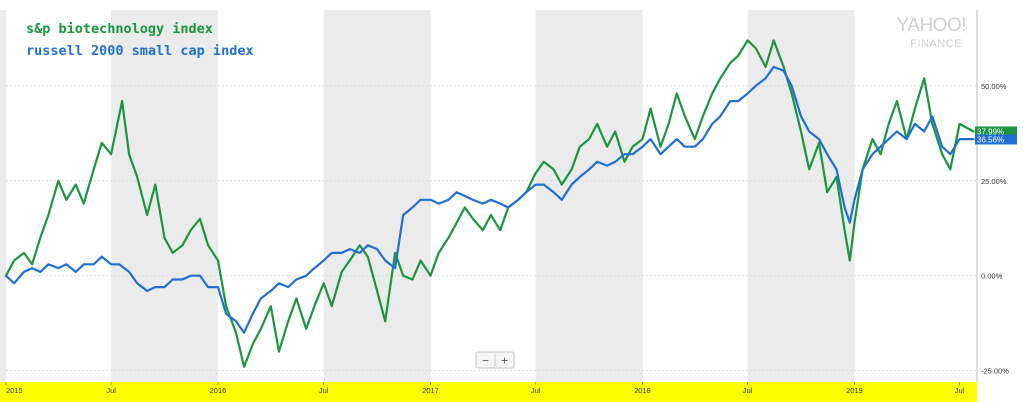 This screenshot has width=1024, height=402. I want to click on x-tick-label-7: Jul, so click(748, 390).